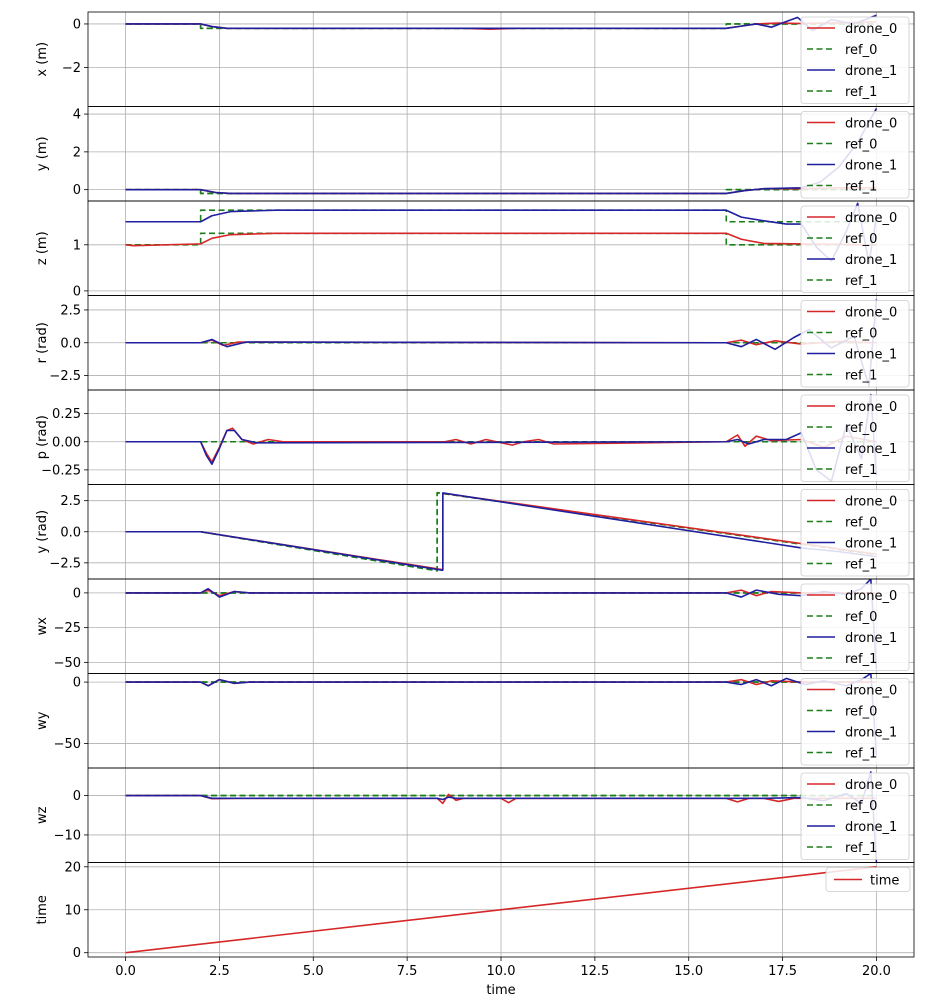 This screenshot has height=1004, width=946. What do you see at coordinates (125, 971) in the screenshot?
I see `x-tick-label: 0.0` at bounding box center [125, 971].